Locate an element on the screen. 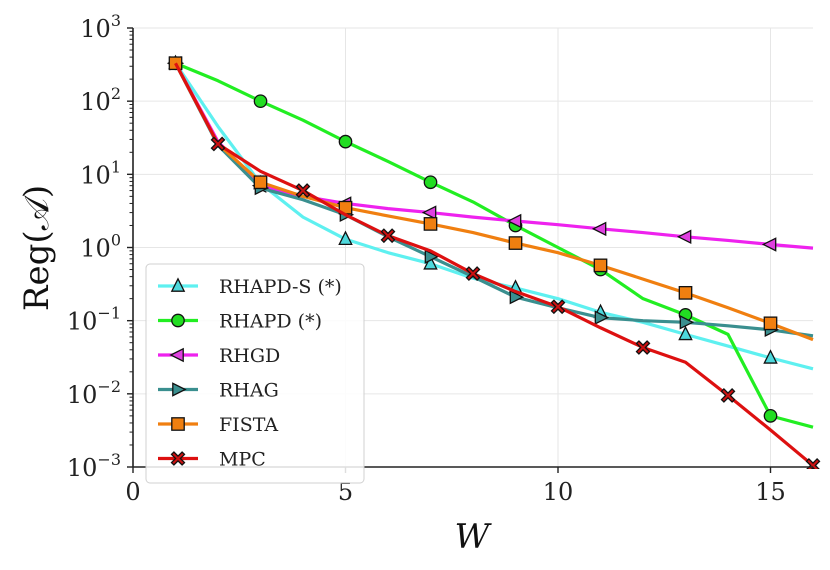 This screenshot has width=830, height=570. legend-entry: MPC is located at coordinates (212, 460).